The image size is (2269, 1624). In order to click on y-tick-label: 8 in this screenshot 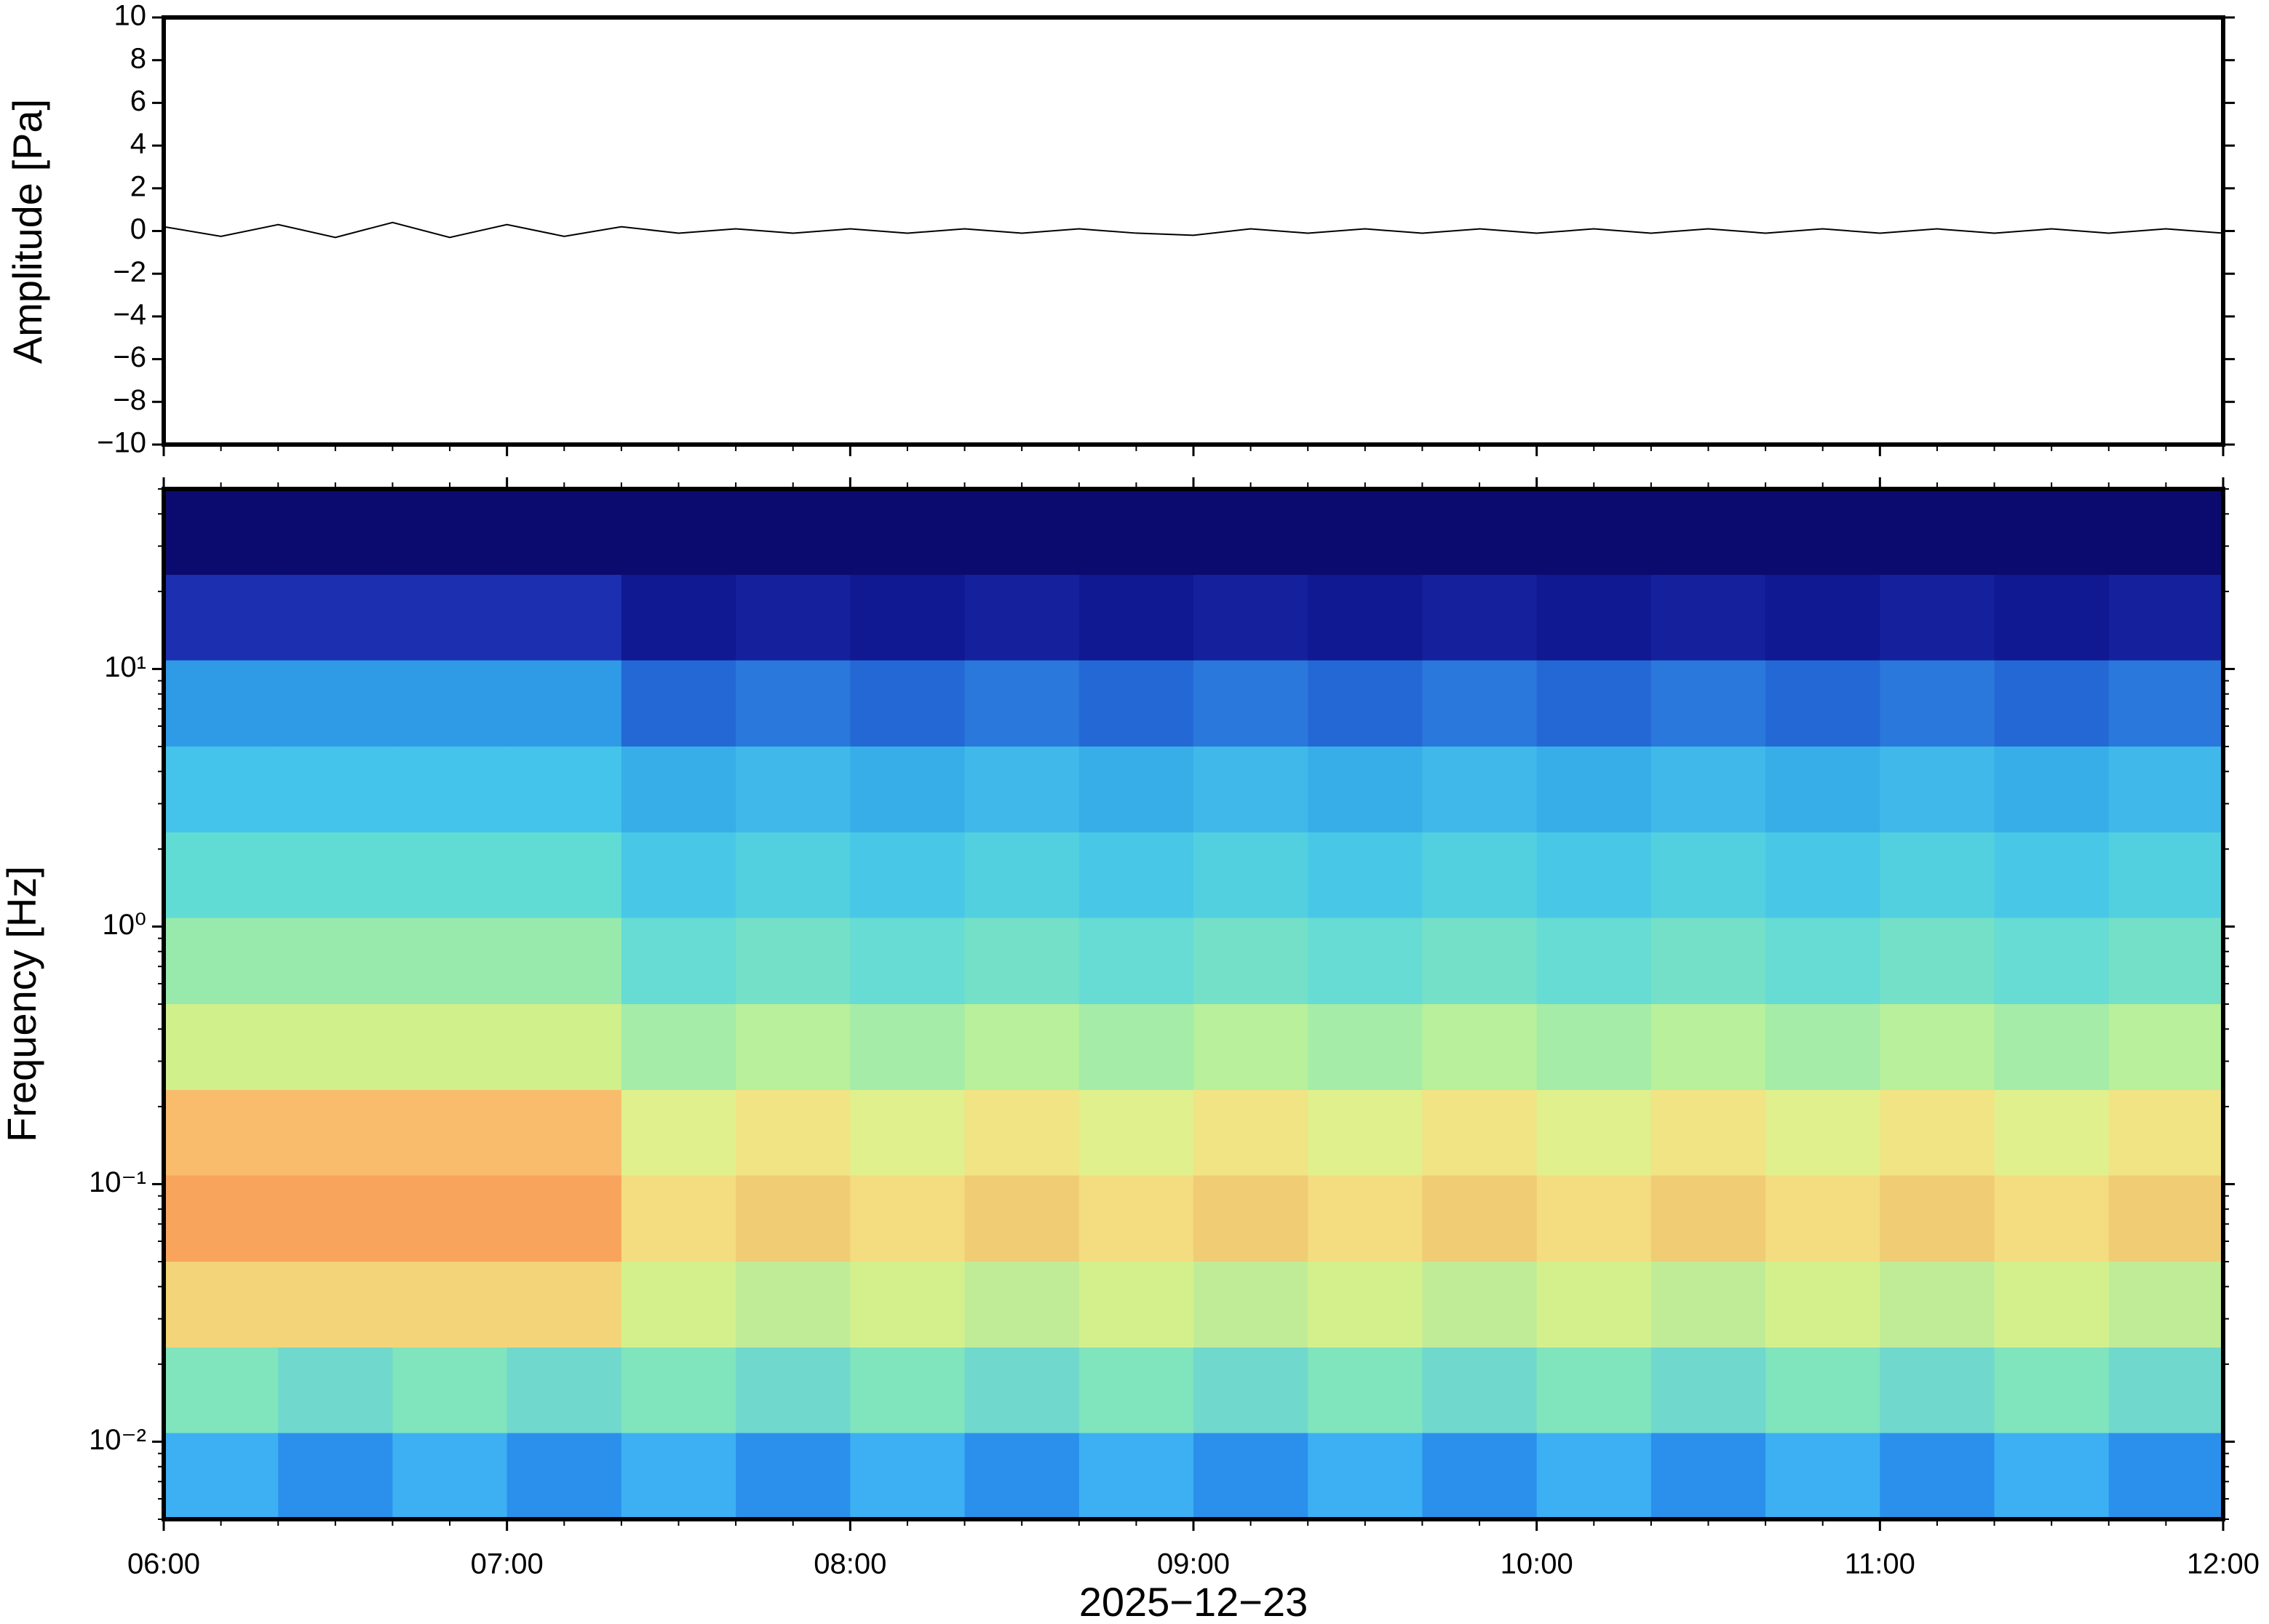, I will do `click(138, 58)`.